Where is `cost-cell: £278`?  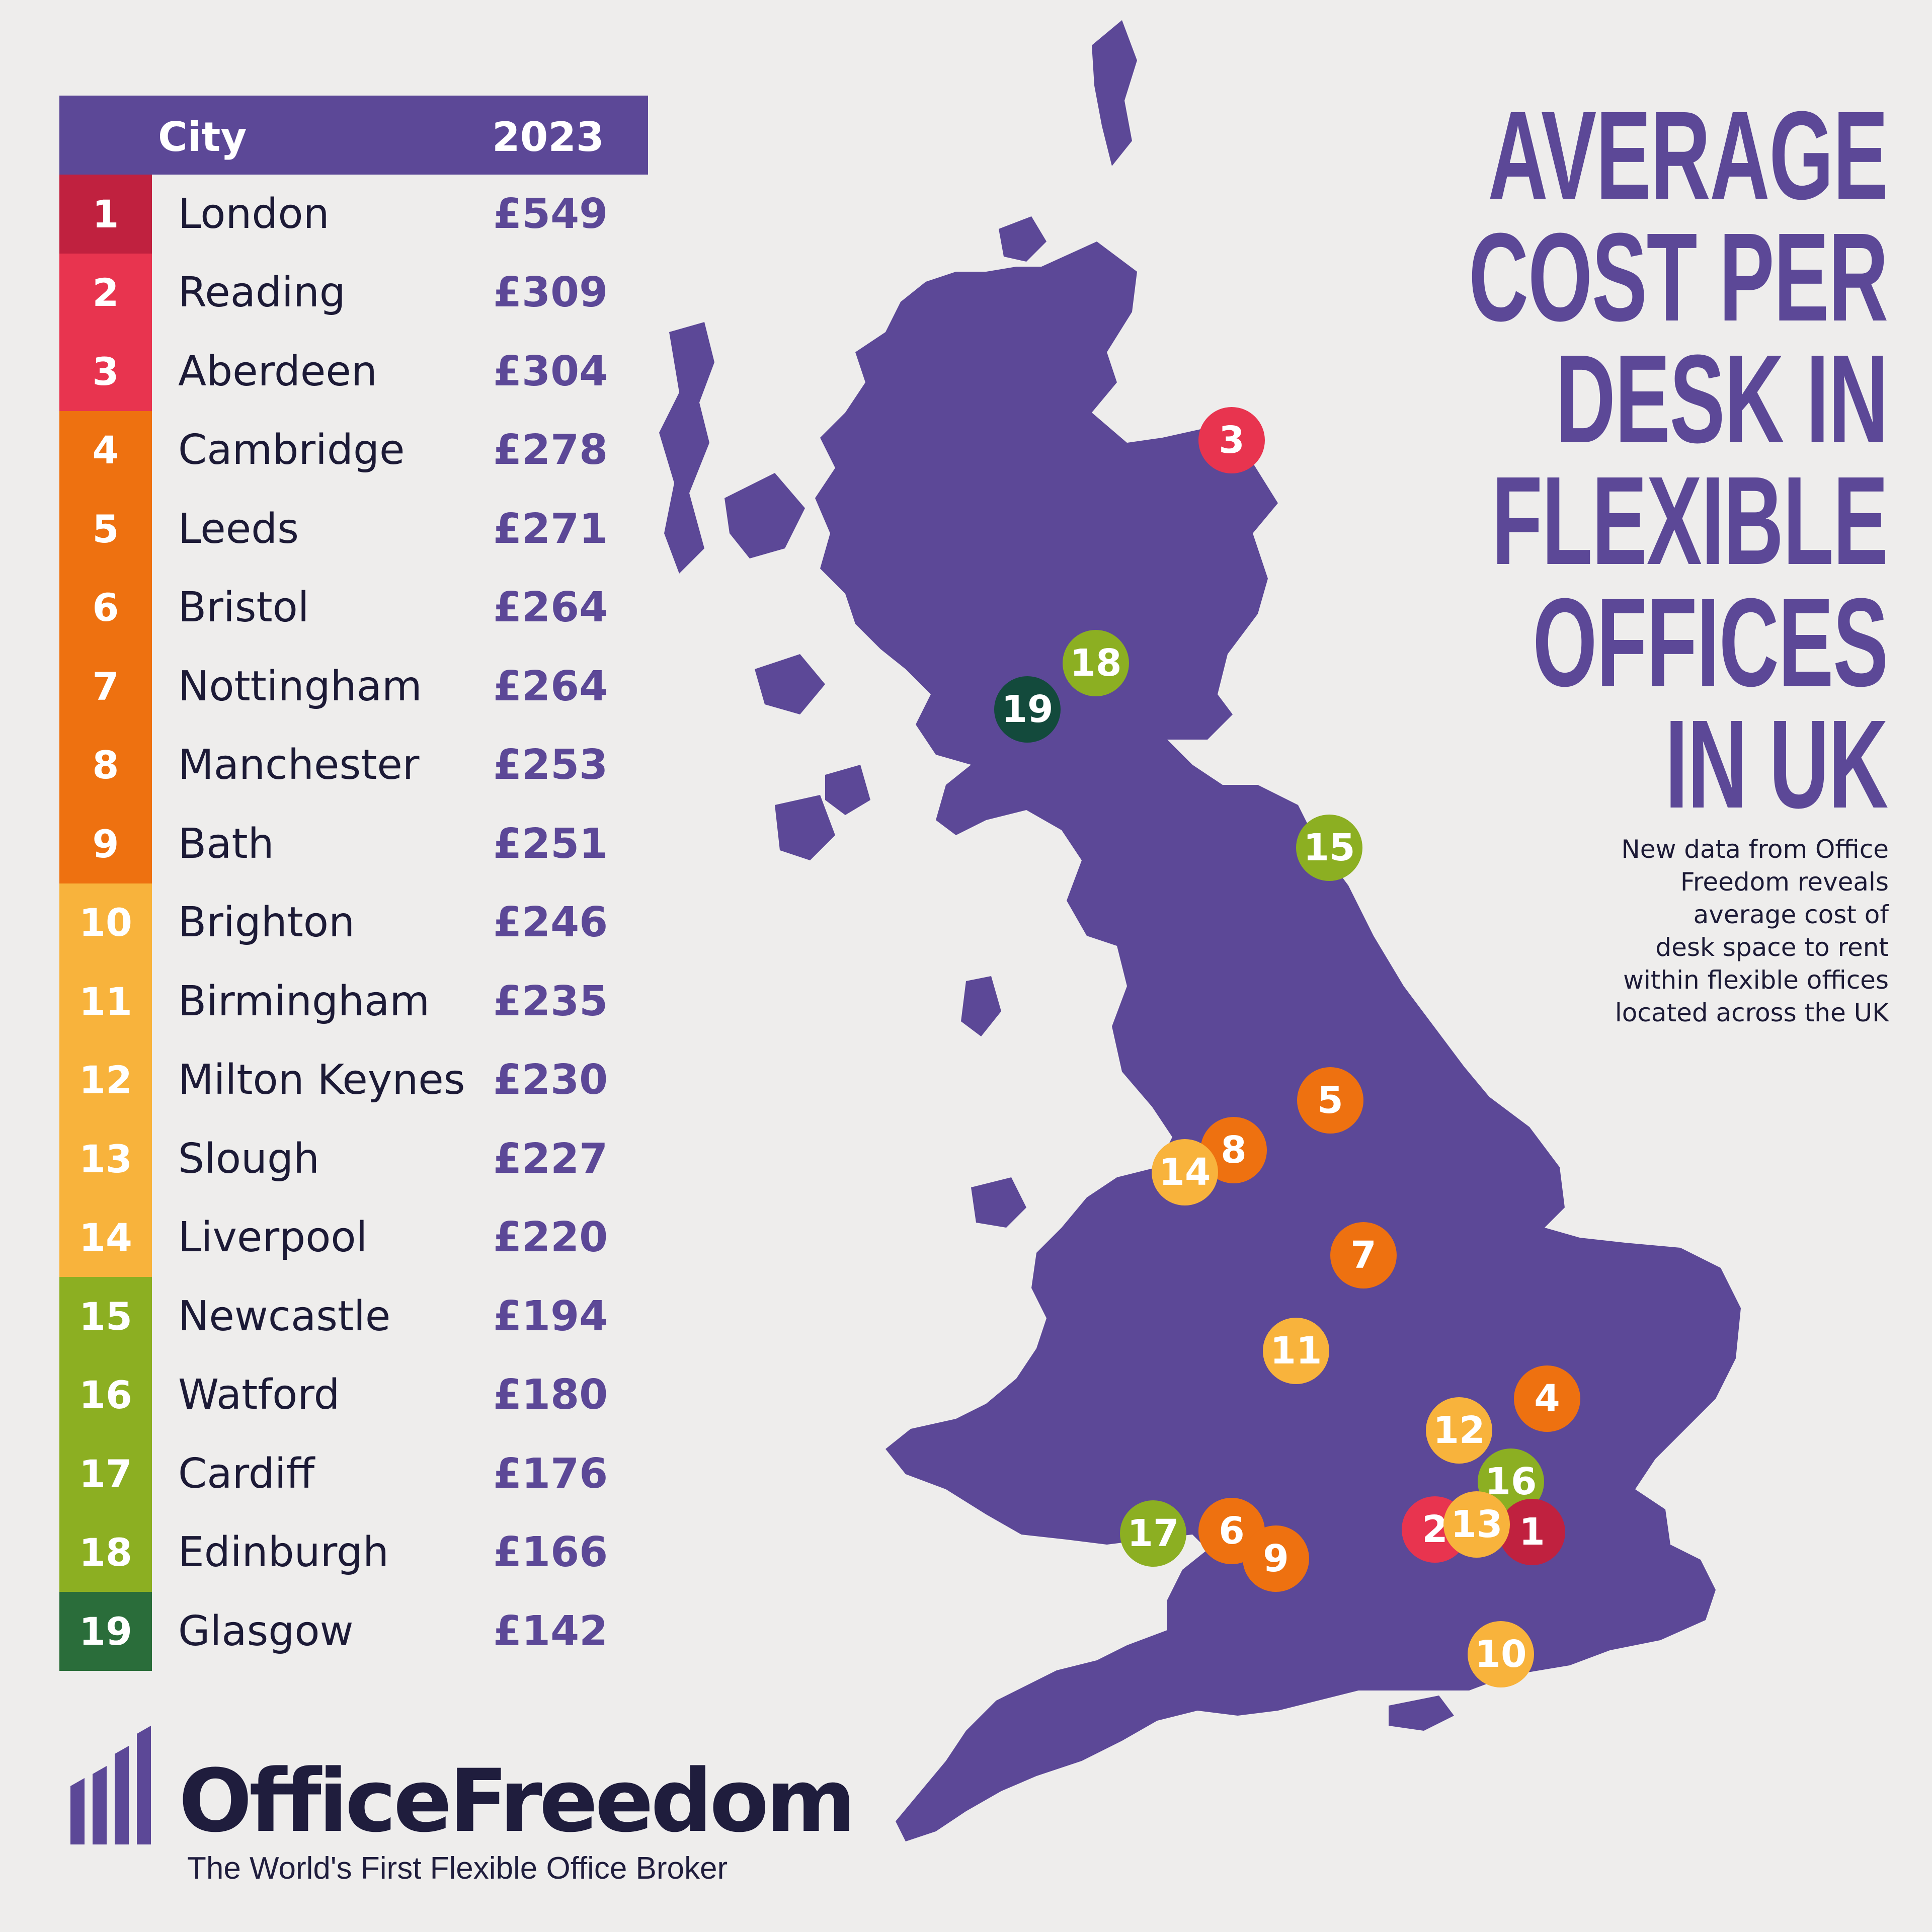
cost-cell: £278 is located at coordinates (551, 450).